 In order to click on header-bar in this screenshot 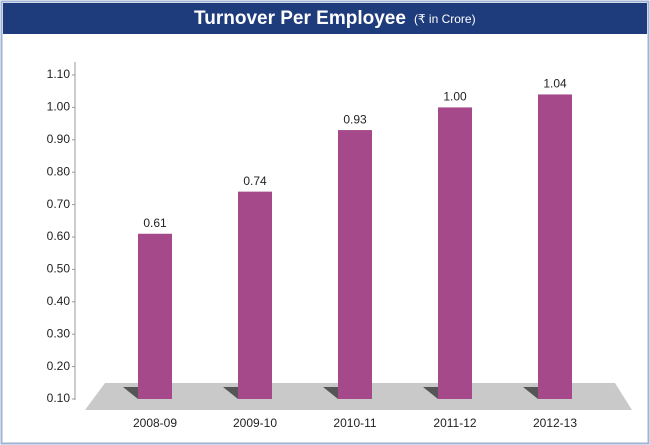, I will do `click(325, 18)`.